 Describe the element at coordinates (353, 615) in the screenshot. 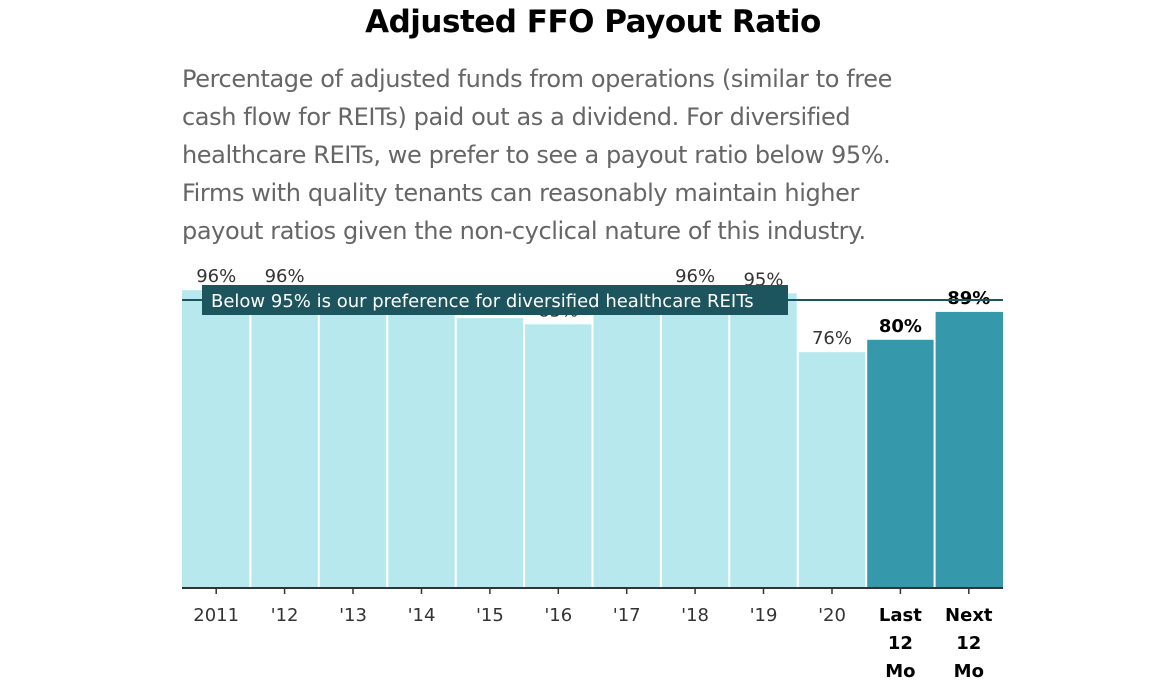

I see `tick-label-2: '13` at that location.